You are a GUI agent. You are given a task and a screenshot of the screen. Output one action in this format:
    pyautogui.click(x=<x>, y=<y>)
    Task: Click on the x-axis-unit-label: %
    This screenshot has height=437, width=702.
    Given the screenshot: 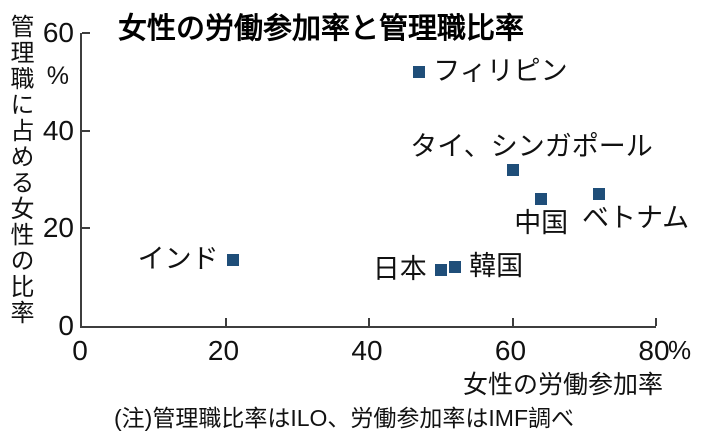 What is the action you would take?
    pyautogui.click(x=680, y=350)
    